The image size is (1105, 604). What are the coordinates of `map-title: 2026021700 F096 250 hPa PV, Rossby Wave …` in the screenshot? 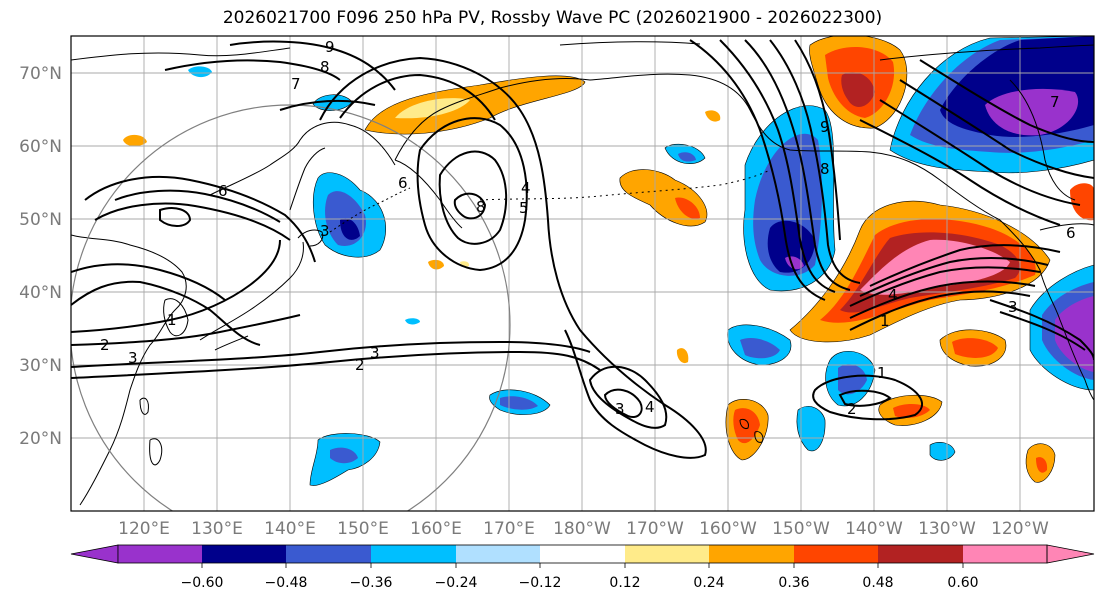 It's located at (552, 18).